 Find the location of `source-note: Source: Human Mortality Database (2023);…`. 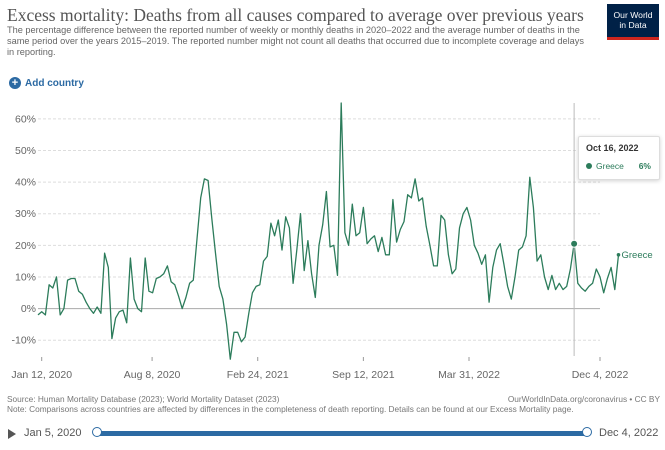

source-note: Source: Human Mortality Database (2023);… is located at coordinates (334, 404).